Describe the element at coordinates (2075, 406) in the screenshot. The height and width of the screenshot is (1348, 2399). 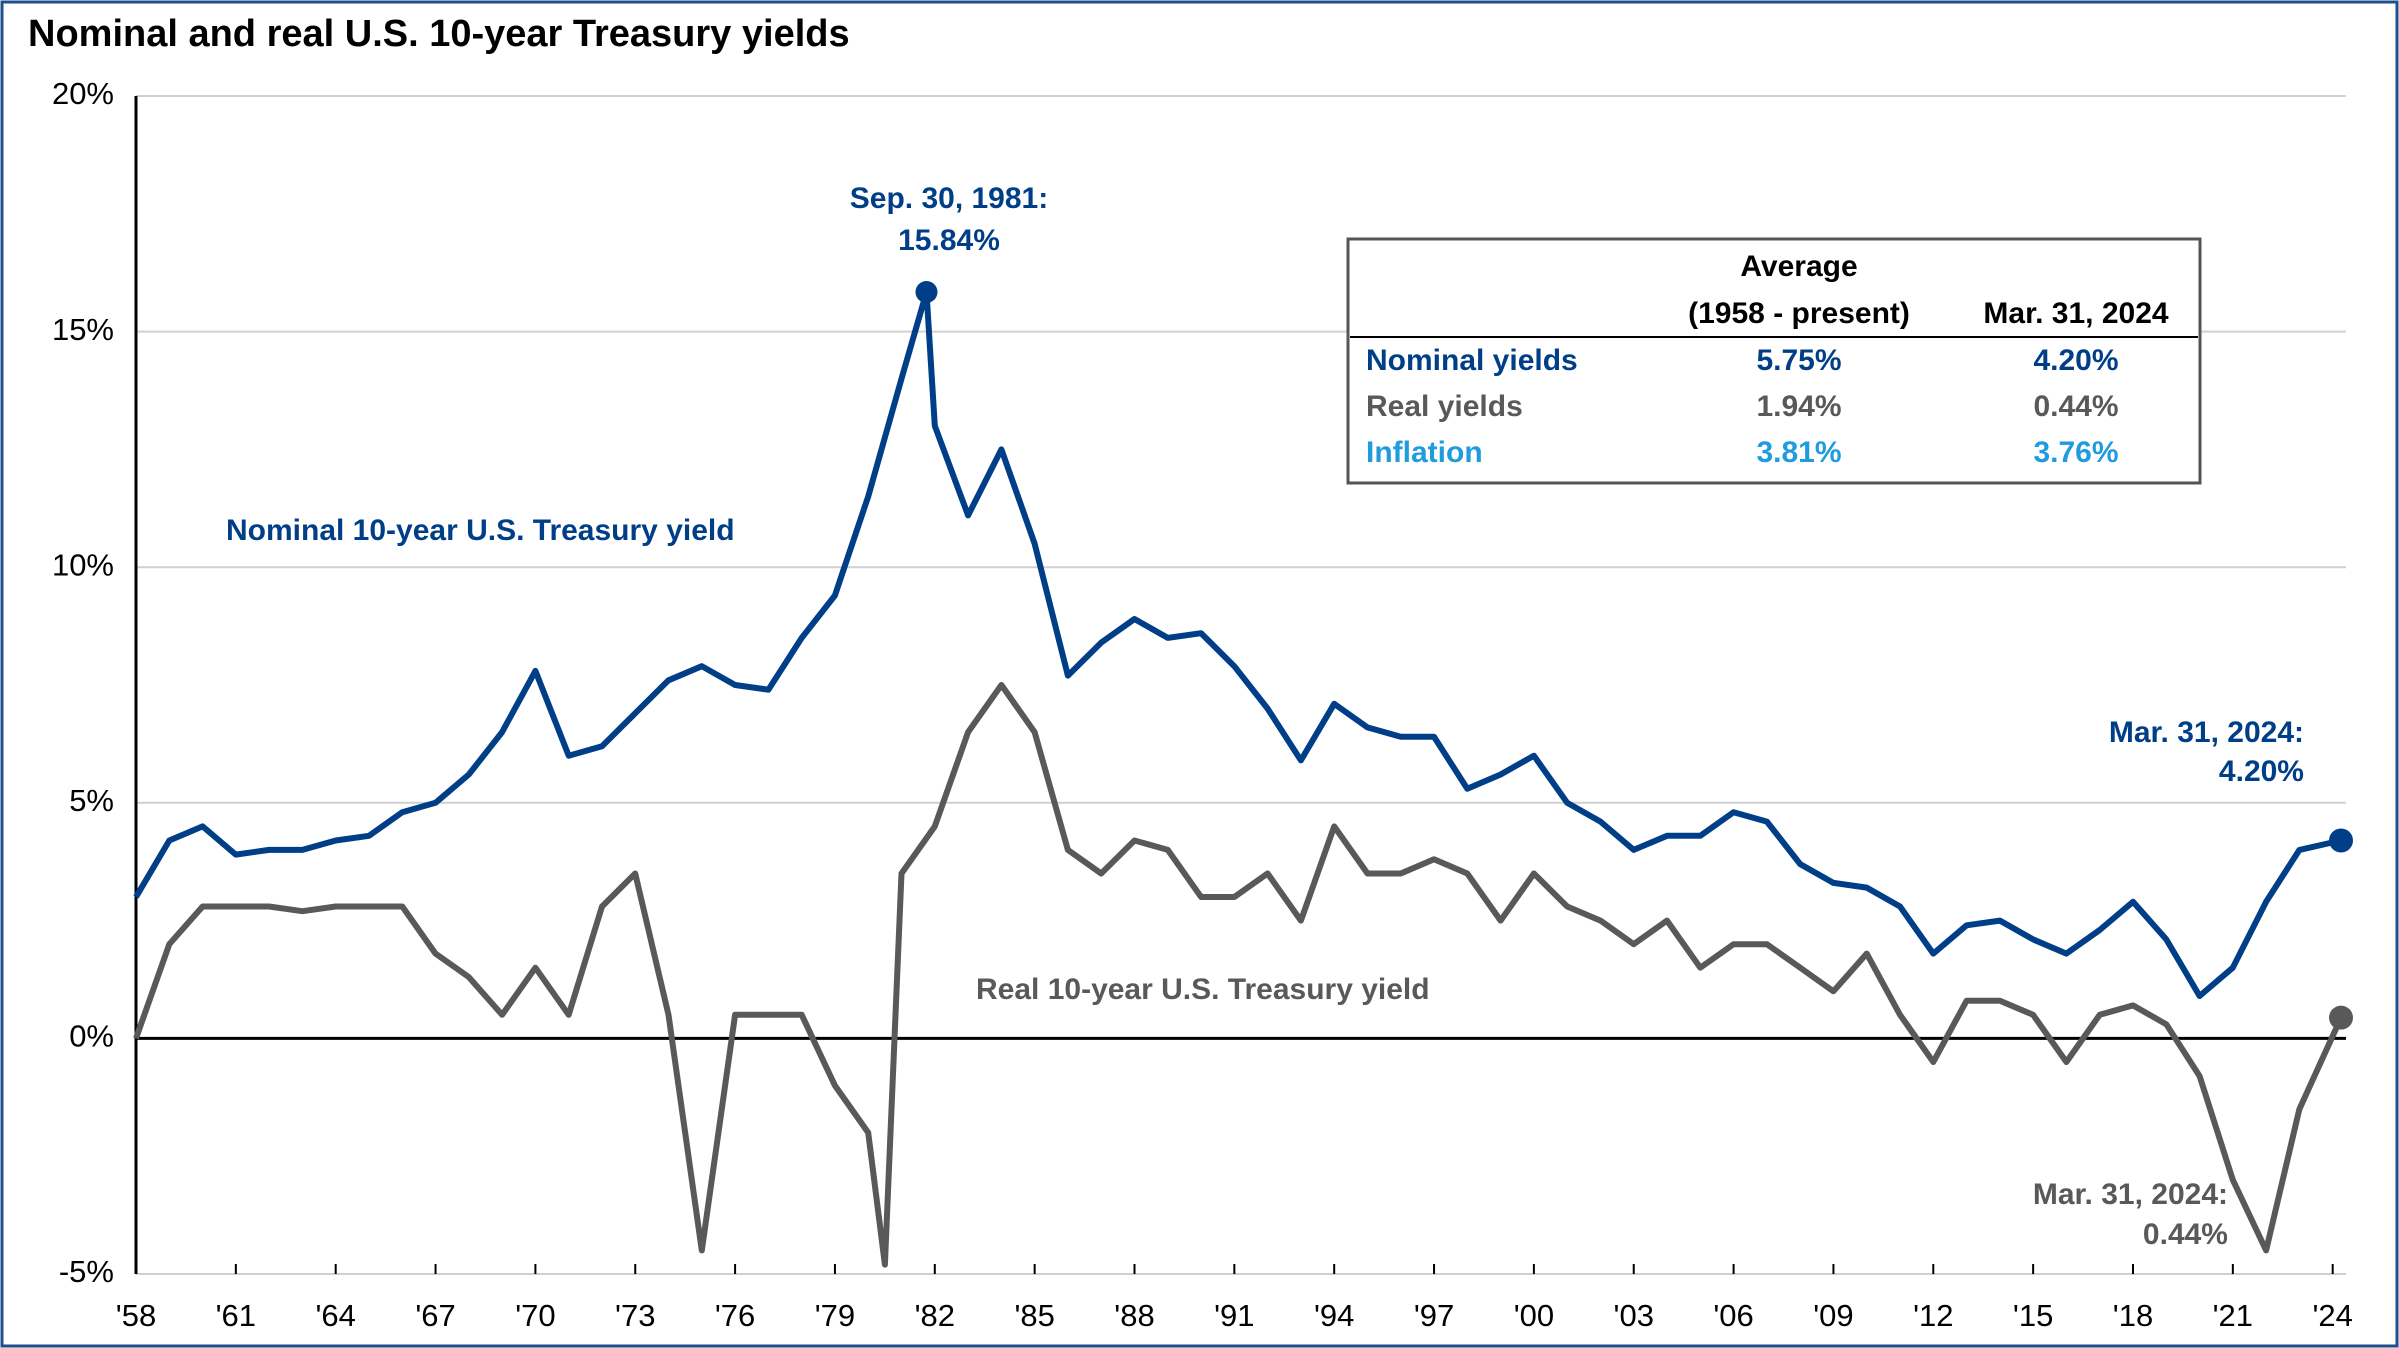
I see `table-cell: 0.44%` at that location.